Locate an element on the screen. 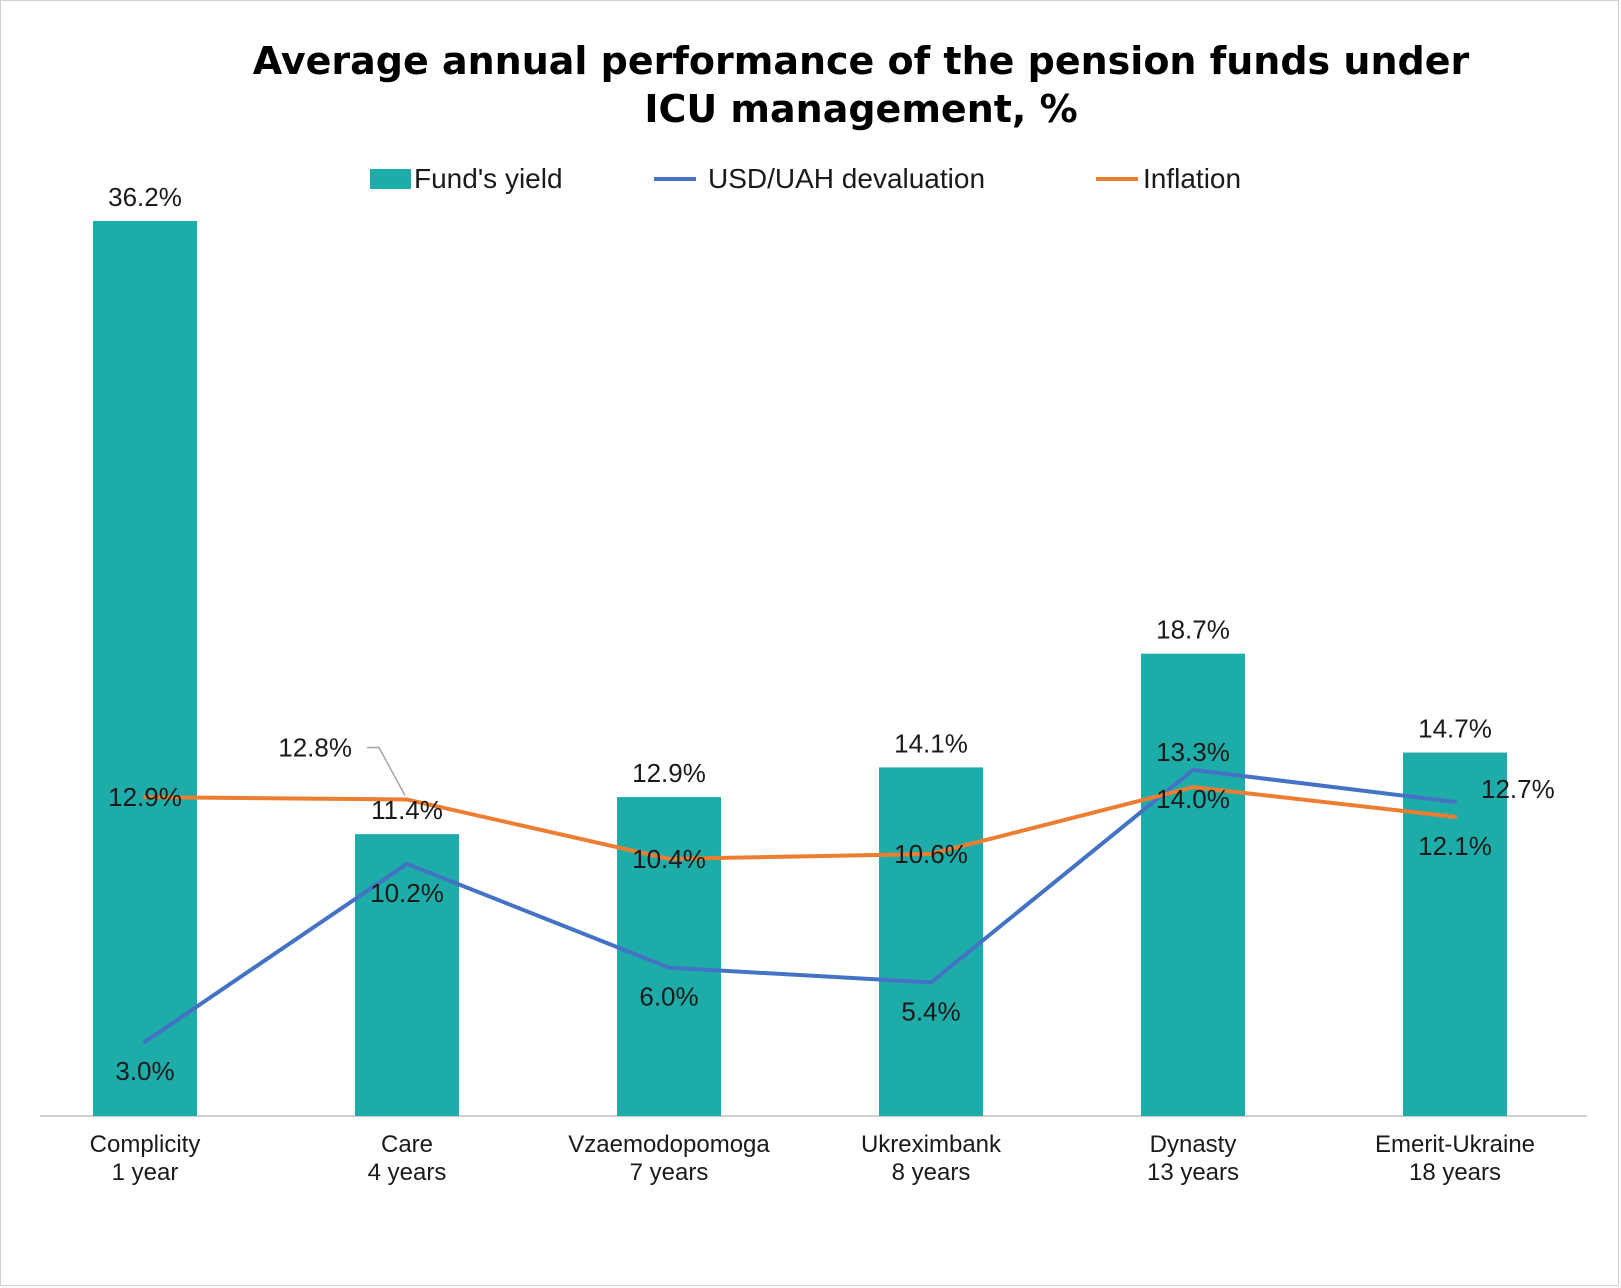  x-tick-label: Care 4 years is located at coordinates (407, 1158).